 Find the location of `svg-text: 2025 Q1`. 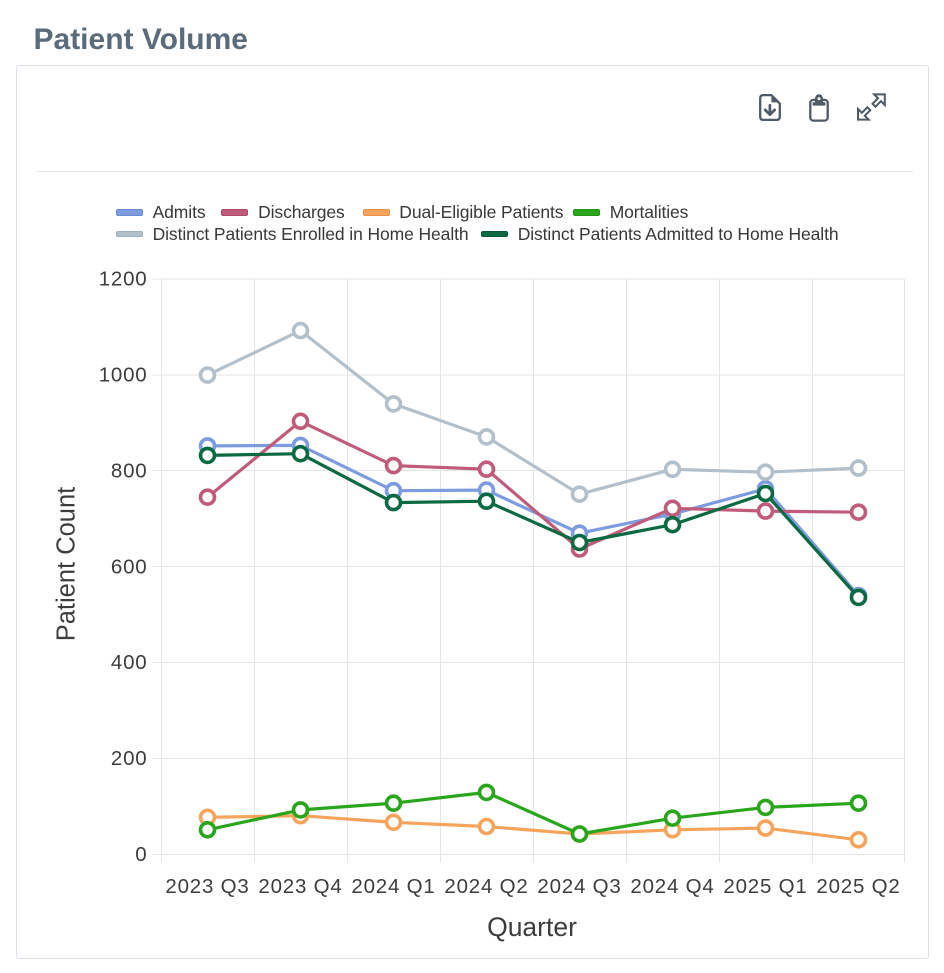

svg-text: 2025 Q1 is located at coordinates (765, 886).